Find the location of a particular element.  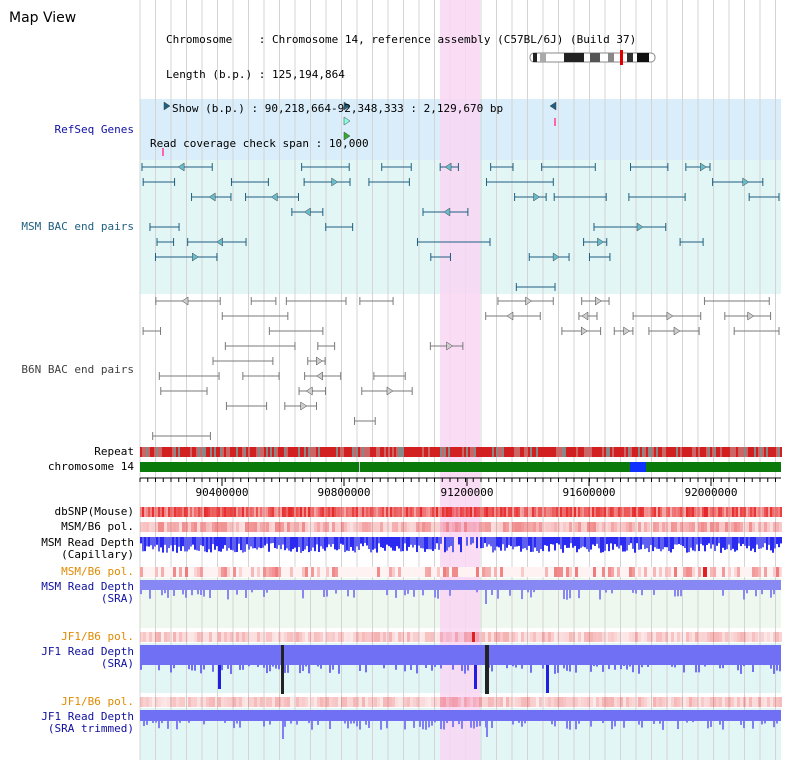

msm-bac-end is located at coordinates (536, 197).